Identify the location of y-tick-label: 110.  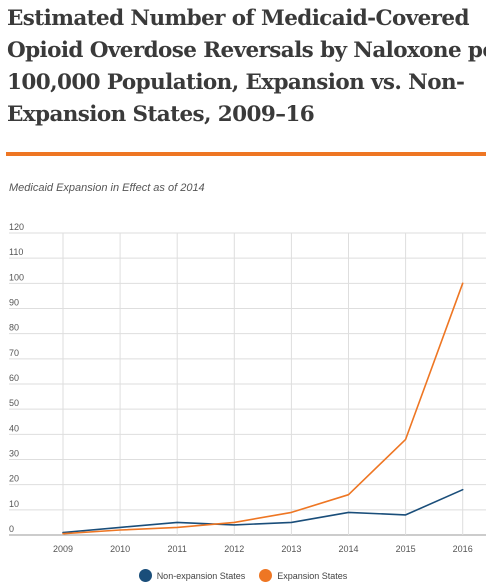
(16, 252).